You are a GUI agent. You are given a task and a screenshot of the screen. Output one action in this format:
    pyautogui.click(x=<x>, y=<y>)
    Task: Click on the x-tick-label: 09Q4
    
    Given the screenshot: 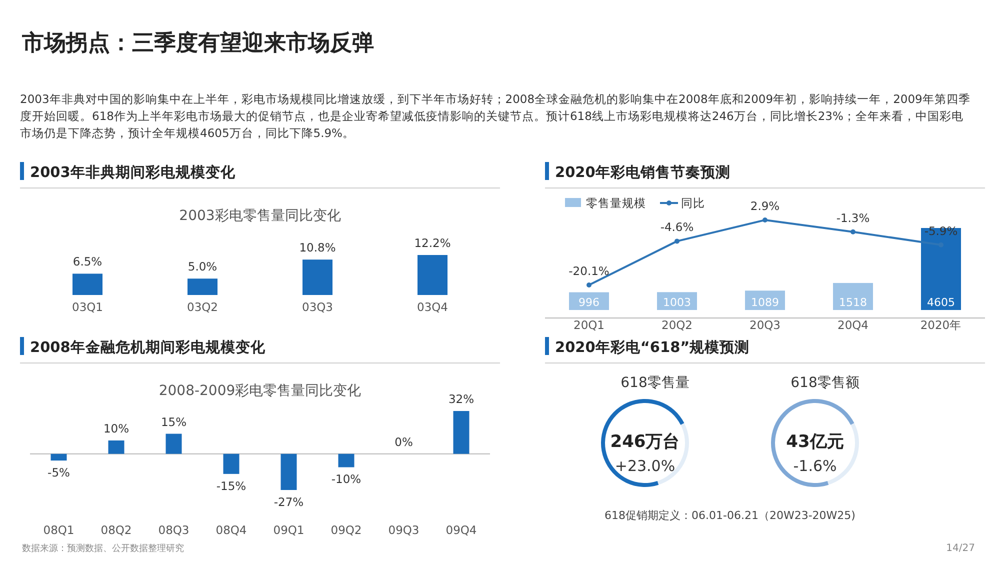 What is the action you would take?
    pyautogui.click(x=461, y=530)
    